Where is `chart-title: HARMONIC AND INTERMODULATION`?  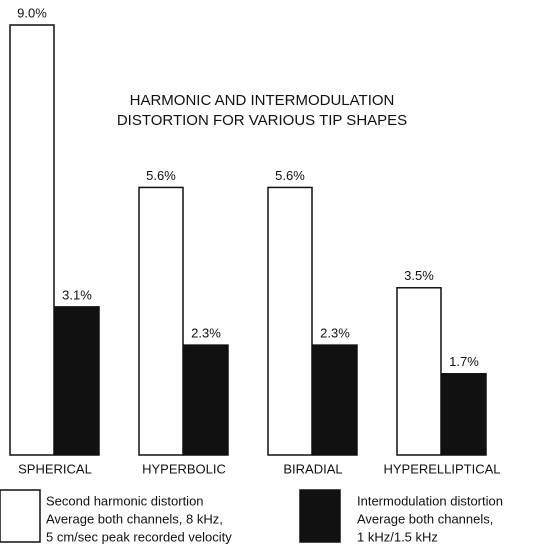
chart-title: HARMONIC AND INTERMODULATION is located at coordinates (262, 100).